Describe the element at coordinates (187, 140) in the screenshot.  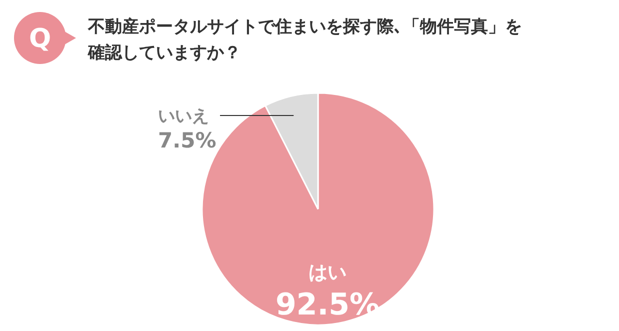
I see `data-label: 7.5%` at that location.